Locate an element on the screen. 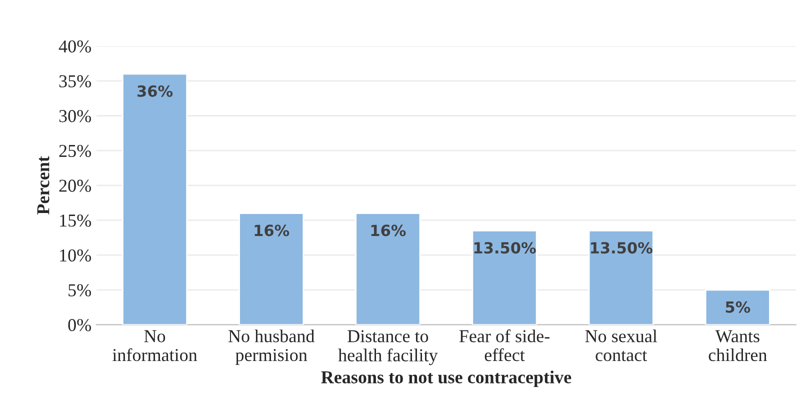 This screenshot has height=419, width=804. x-tick-label: No husband permision is located at coordinates (271, 347).